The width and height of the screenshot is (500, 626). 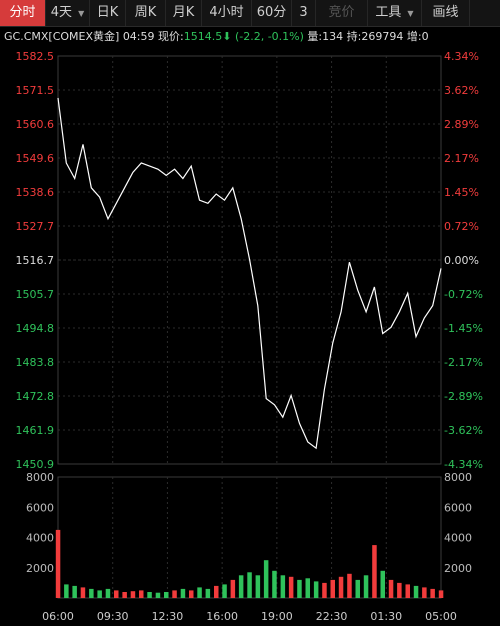 What do you see at coordinates (35, 56) in the screenshot?
I see `price-tick-label: 1582.5` at bounding box center [35, 56].